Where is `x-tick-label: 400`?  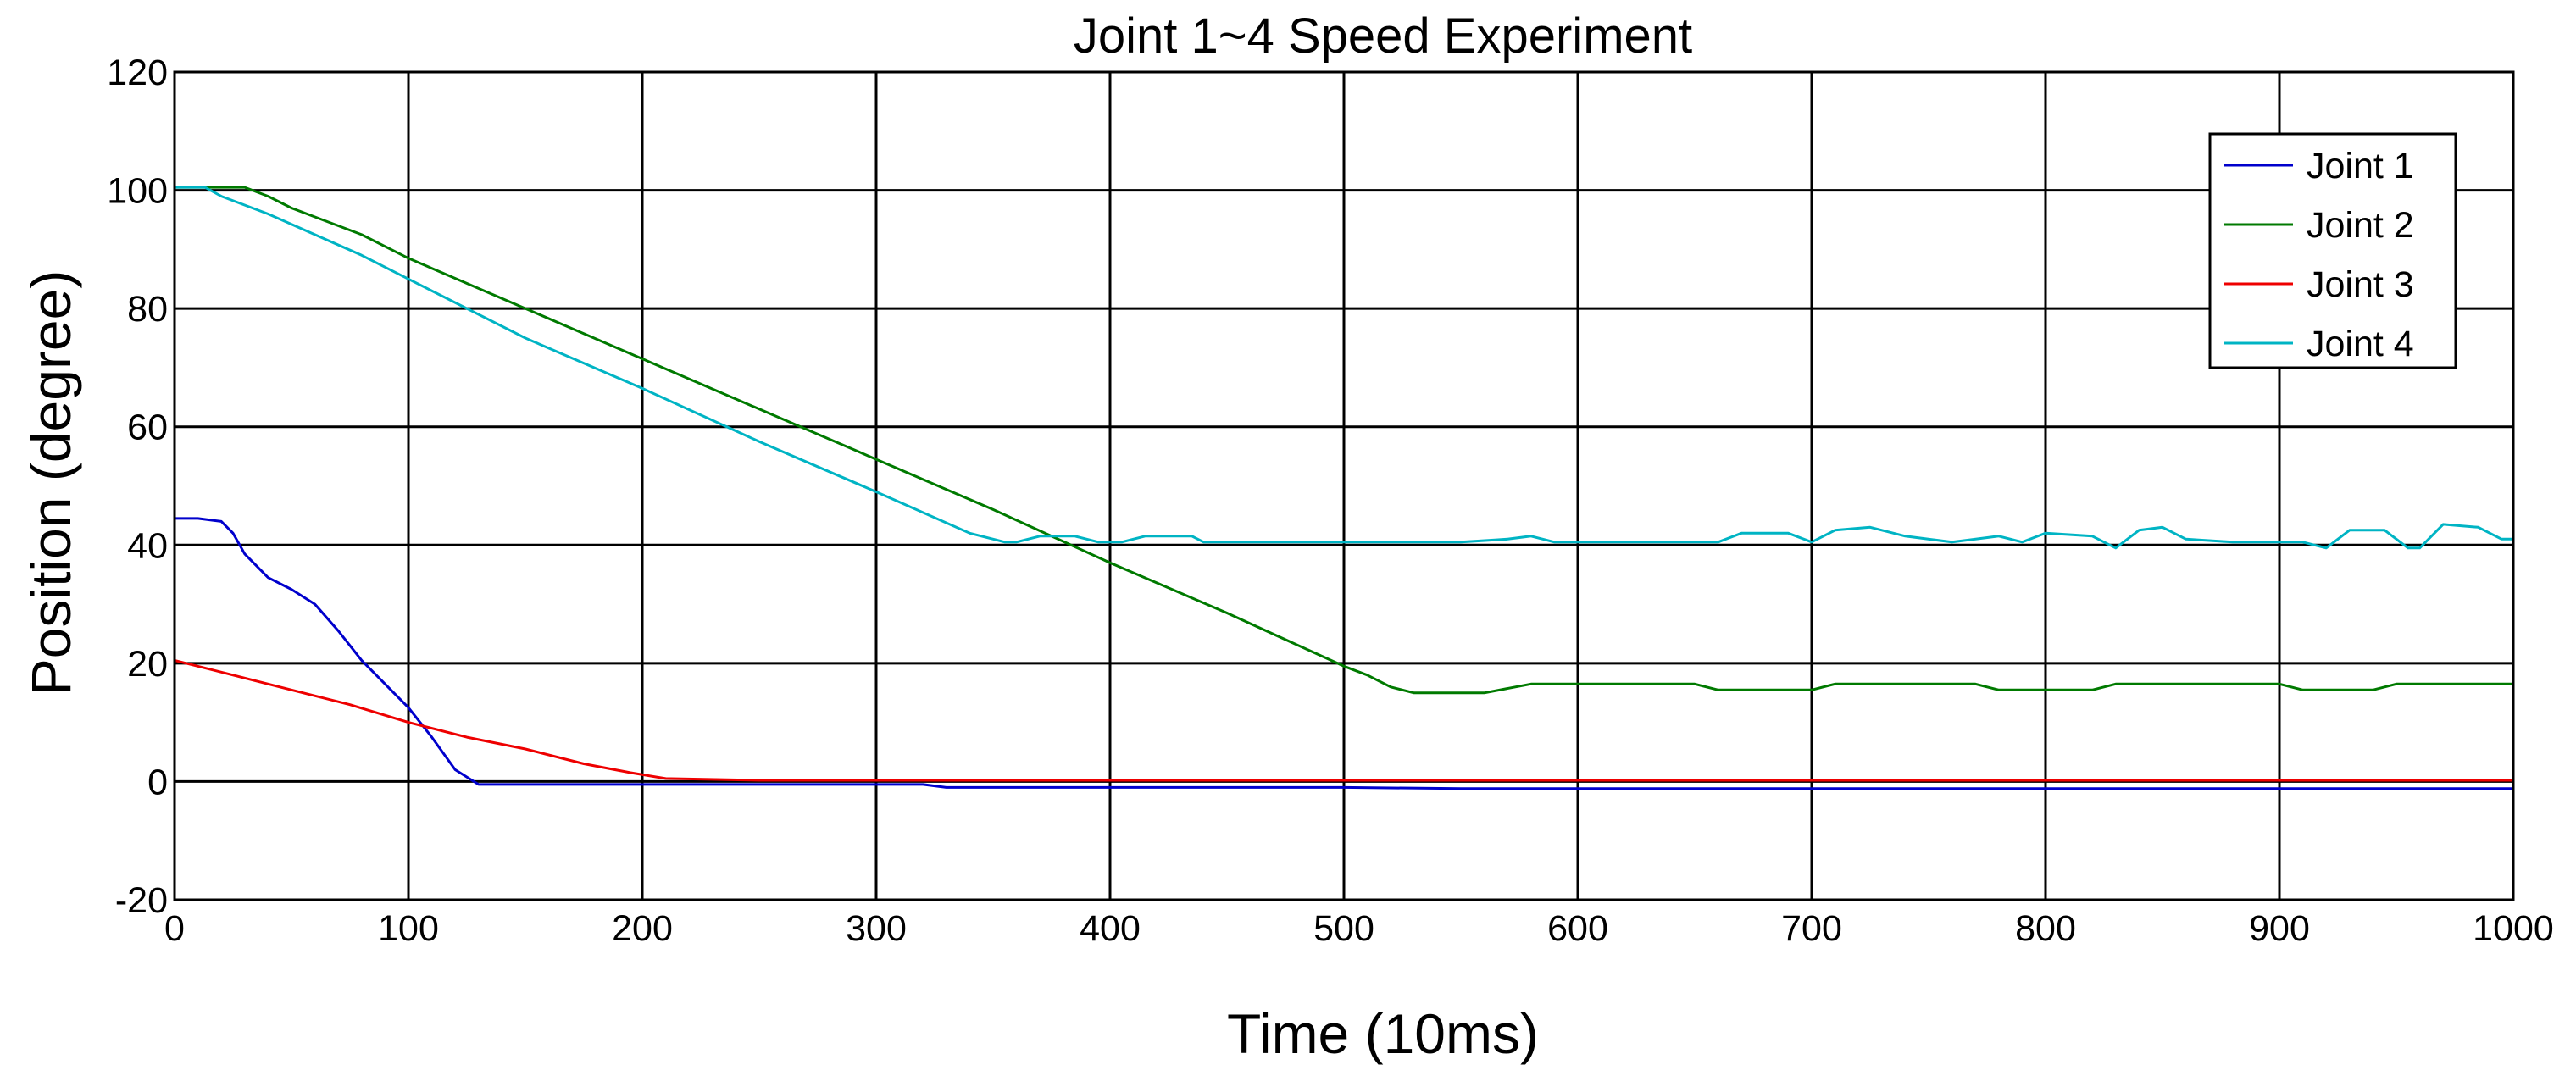 x-tick-label: 400 is located at coordinates (1110, 929).